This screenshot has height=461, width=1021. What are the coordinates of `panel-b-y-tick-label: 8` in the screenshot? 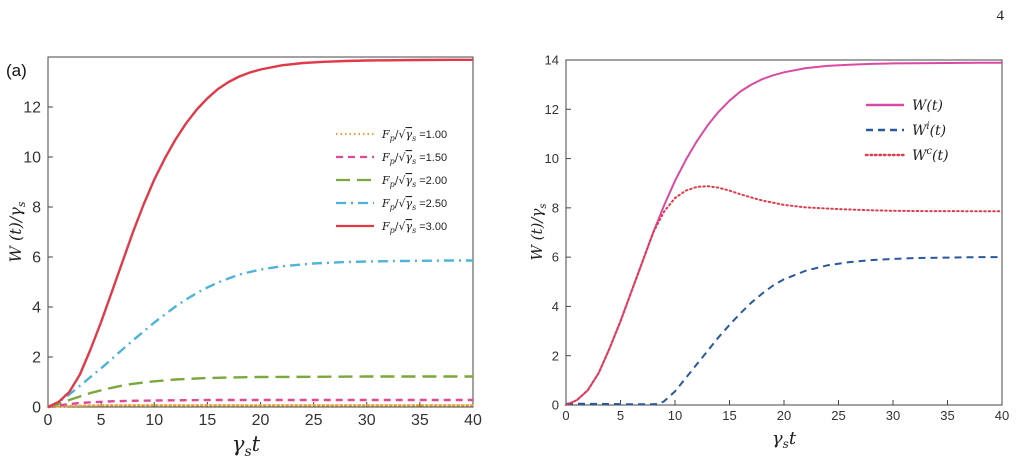 It's located at (555, 207).